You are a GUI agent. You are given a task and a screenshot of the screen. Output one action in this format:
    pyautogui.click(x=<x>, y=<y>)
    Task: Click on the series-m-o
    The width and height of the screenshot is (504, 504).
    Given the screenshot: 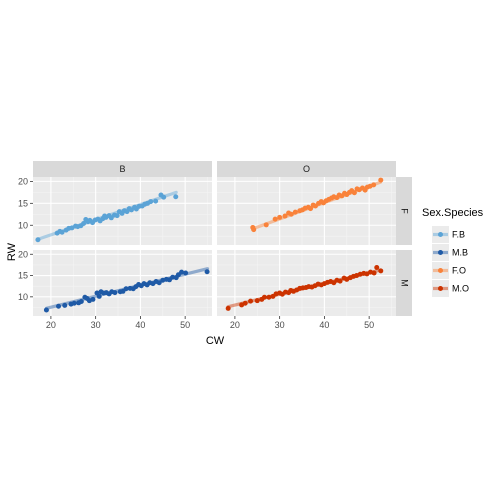 What is the action you would take?
    pyautogui.click(x=304, y=287)
    